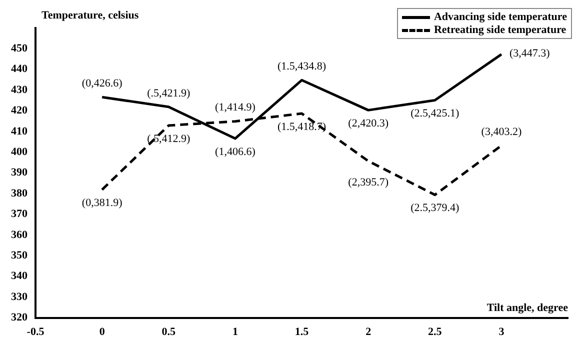 Image resolution: width=580 pixels, height=350 pixels. What do you see at coordinates (435, 332) in the screenshot?
I see `x-tick-label: 2.5` at bounding box center [435, 332].